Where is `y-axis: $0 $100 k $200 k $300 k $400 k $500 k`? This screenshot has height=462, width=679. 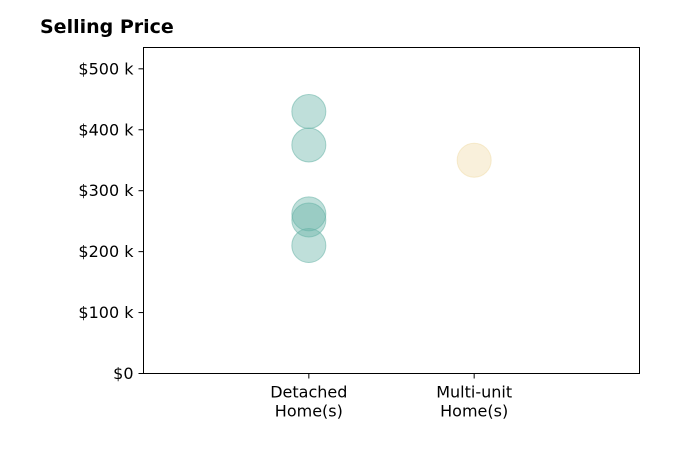
y-axis: $0 $100 k $200 k $300 k $400 k $500 k is located at coordinates (111, 221).